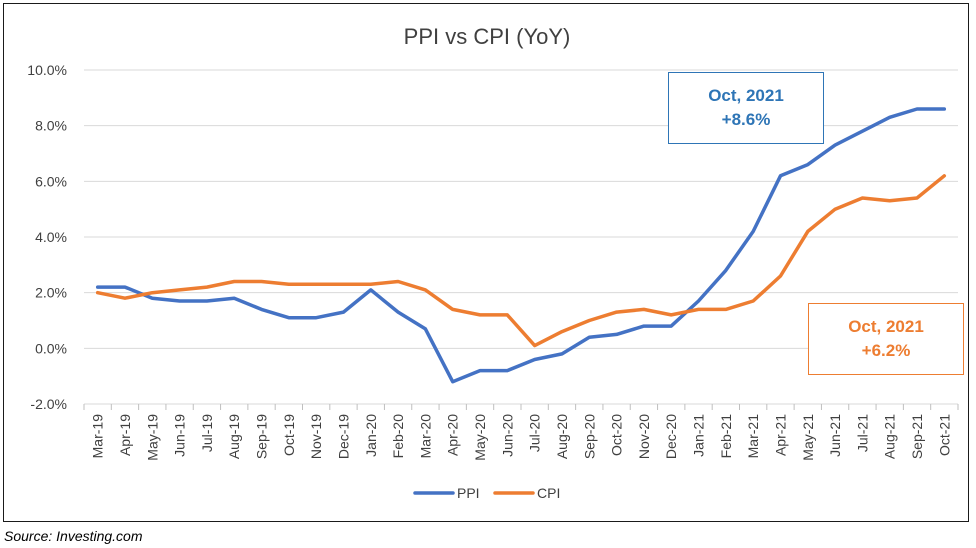 The height and width of the screenshot is (548, 976). I want to click on x-tick-label: Feb-21, so click(726, 436).